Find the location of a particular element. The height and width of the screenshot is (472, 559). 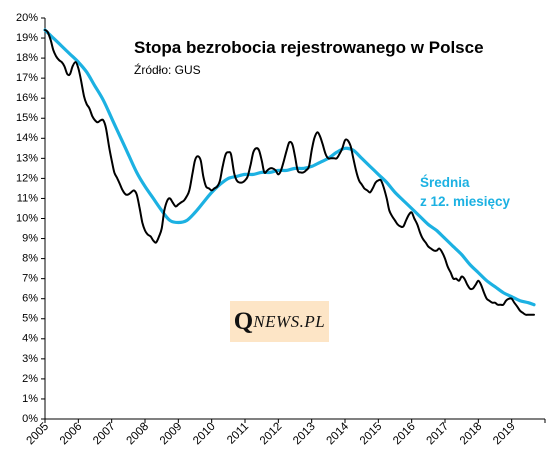

x-tick-label: 2014 is located at coordinates (338, 433).